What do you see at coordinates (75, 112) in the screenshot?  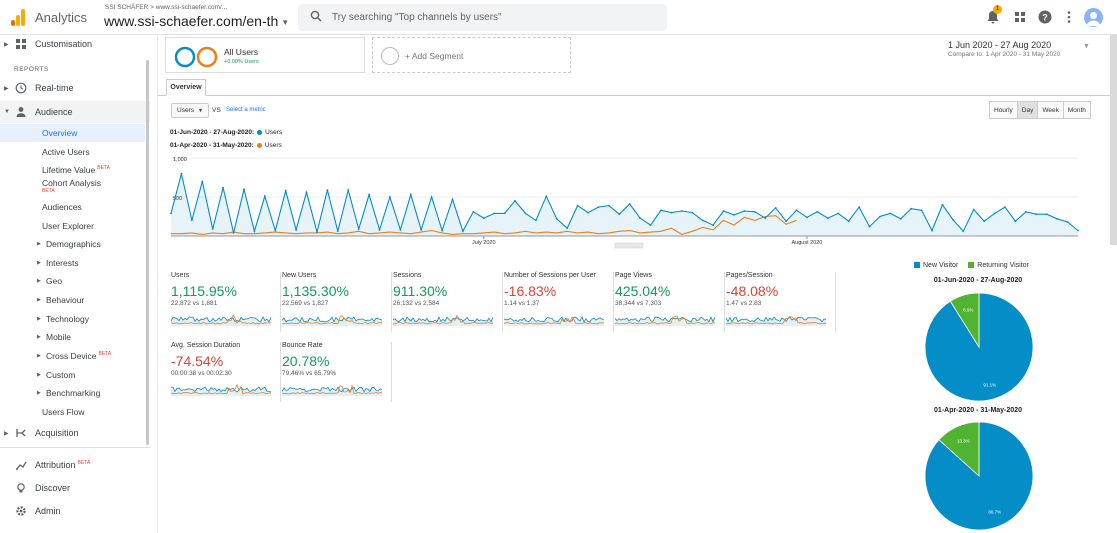 I see `sidebar-item-audience: ▼ Audience` at bounding box center [75, 112].